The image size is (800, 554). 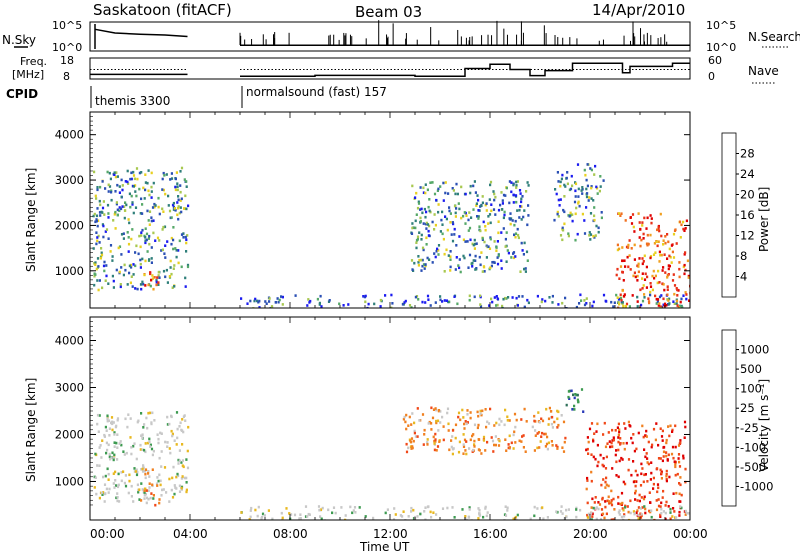 I want to click on colorbar-tick-label: 8, so click(x=743, y=256).